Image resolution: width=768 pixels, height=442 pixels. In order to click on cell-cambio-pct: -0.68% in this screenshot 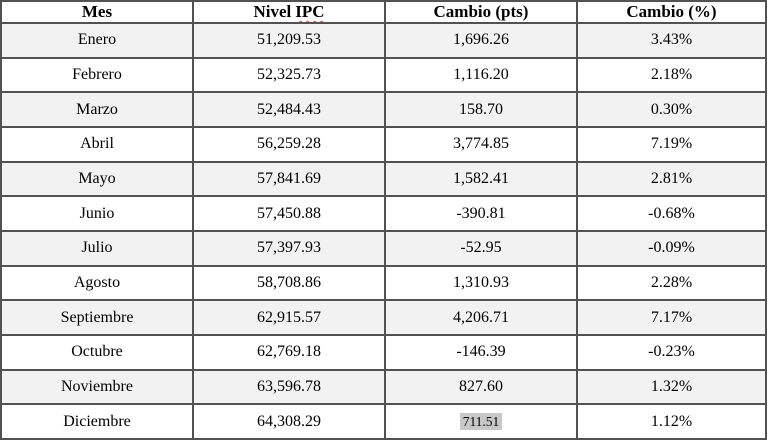, I will do `click(671, 213)`.